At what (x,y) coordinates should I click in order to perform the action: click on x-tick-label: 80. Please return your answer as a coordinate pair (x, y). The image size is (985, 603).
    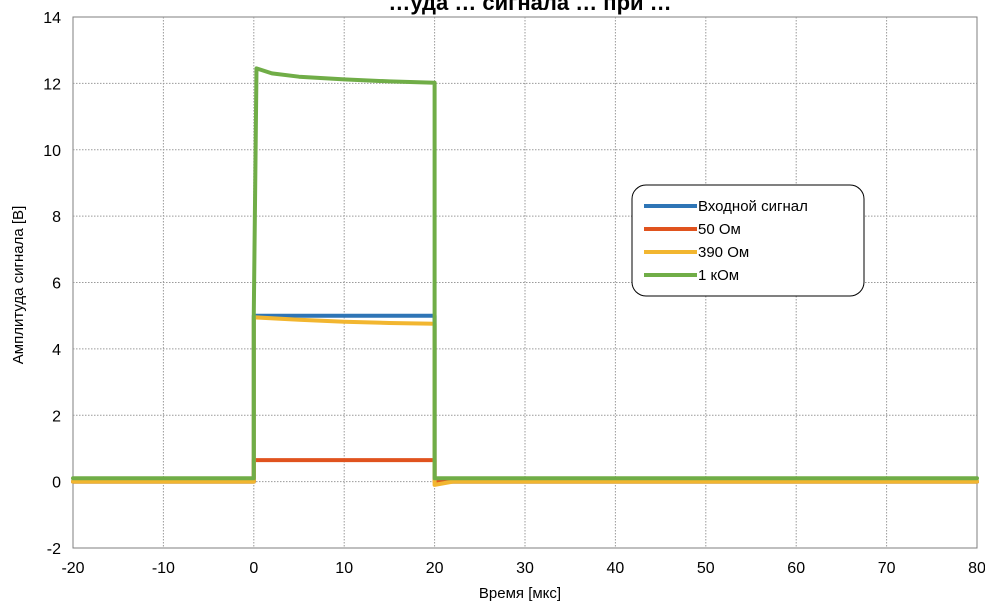
    Looking at the image, I should click on (976, 568).